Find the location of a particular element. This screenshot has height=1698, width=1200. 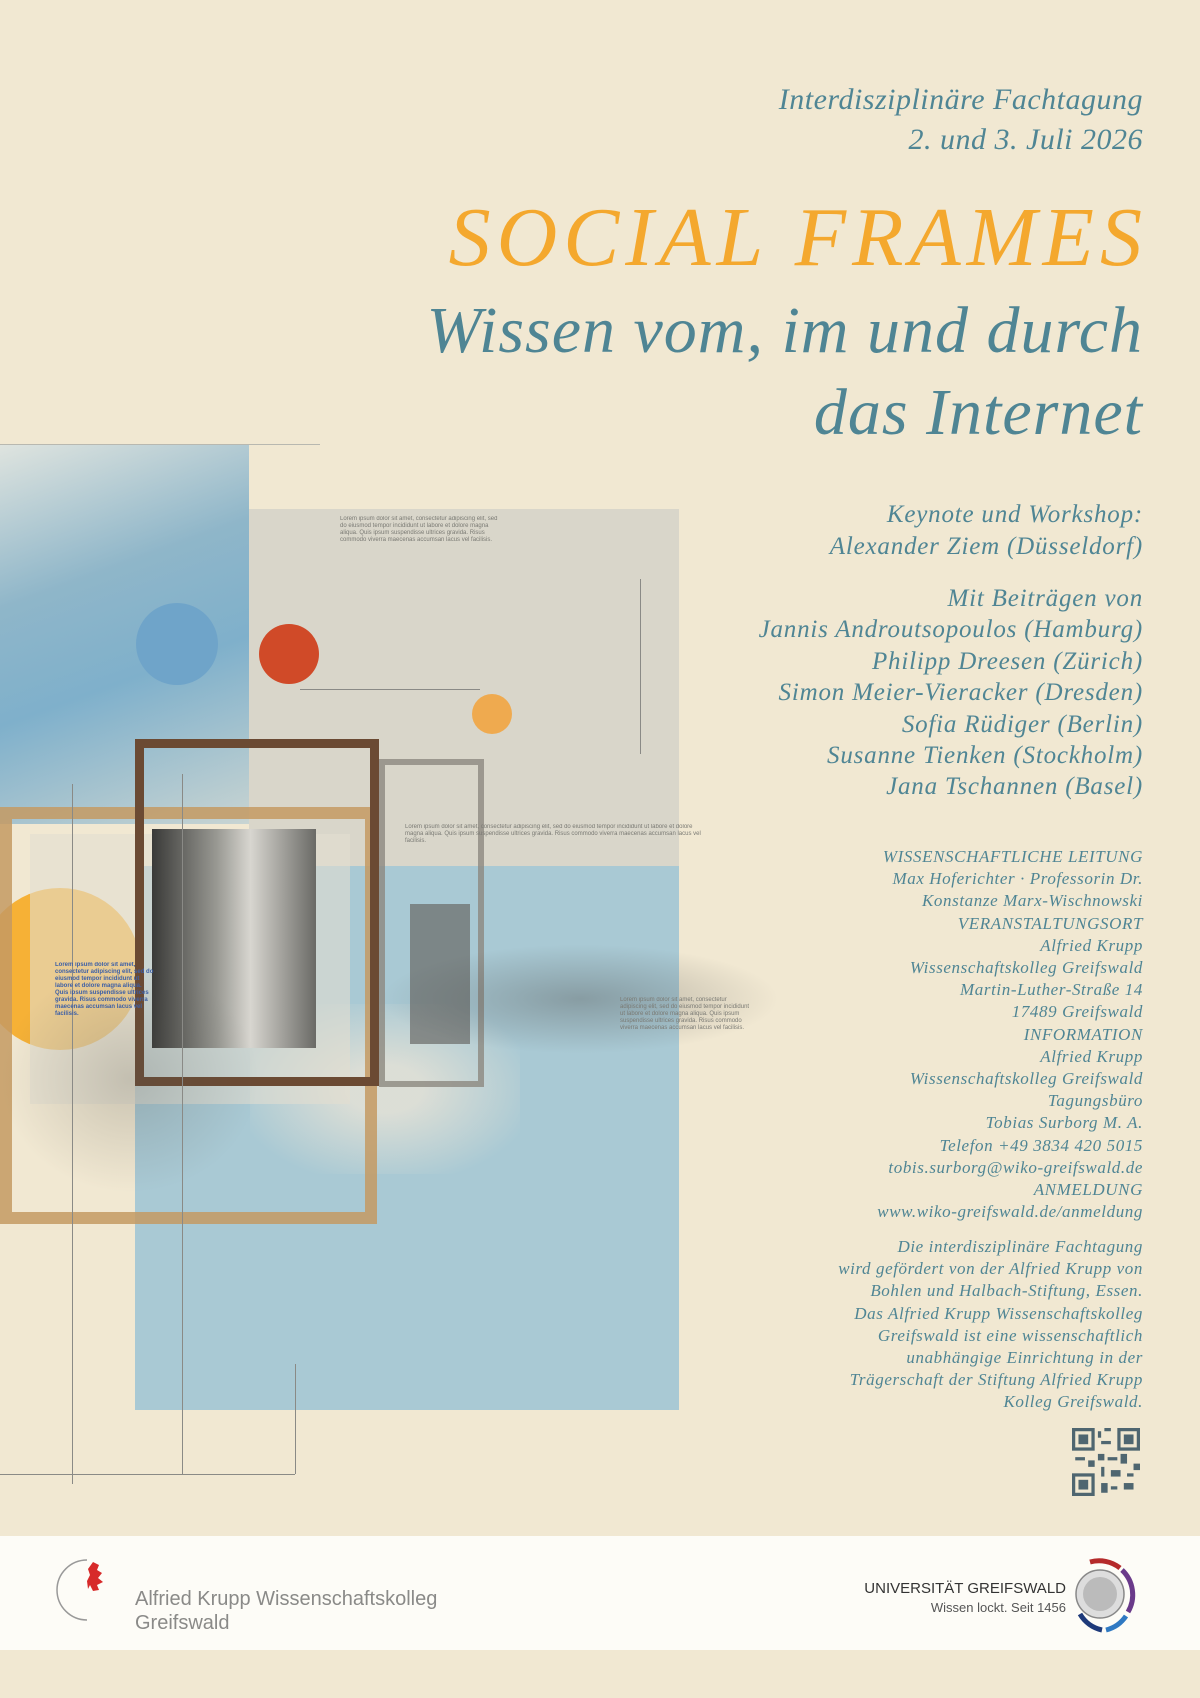

contributor: Philipp Dreesen (Zürich) is located at coordinates (1007, 661).